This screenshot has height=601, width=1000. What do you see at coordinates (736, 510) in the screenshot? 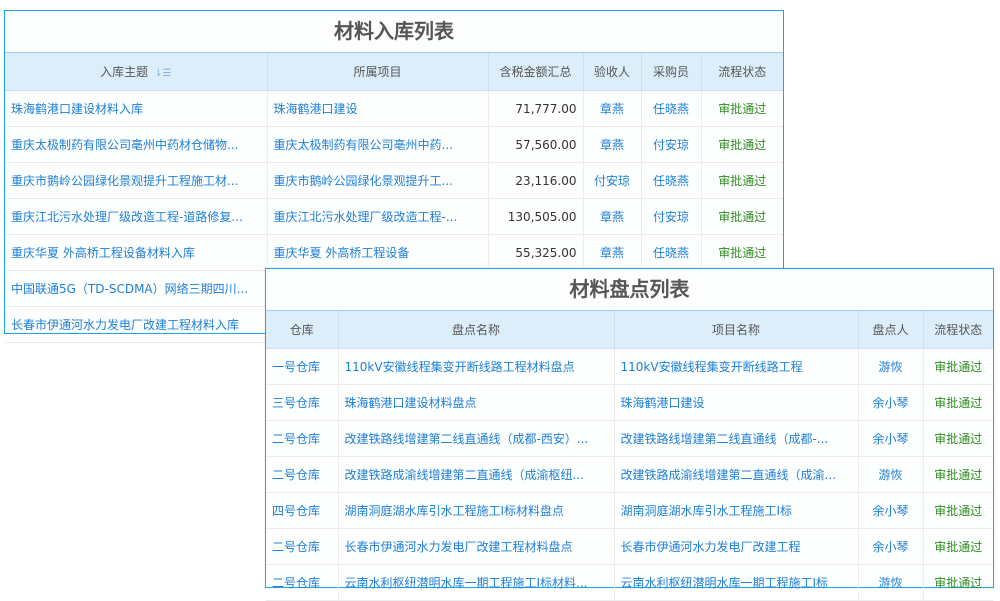
I see `project-name-cell: 湖南洞庭湖水库引水工程施工I标` at bounding box center [736, 510].